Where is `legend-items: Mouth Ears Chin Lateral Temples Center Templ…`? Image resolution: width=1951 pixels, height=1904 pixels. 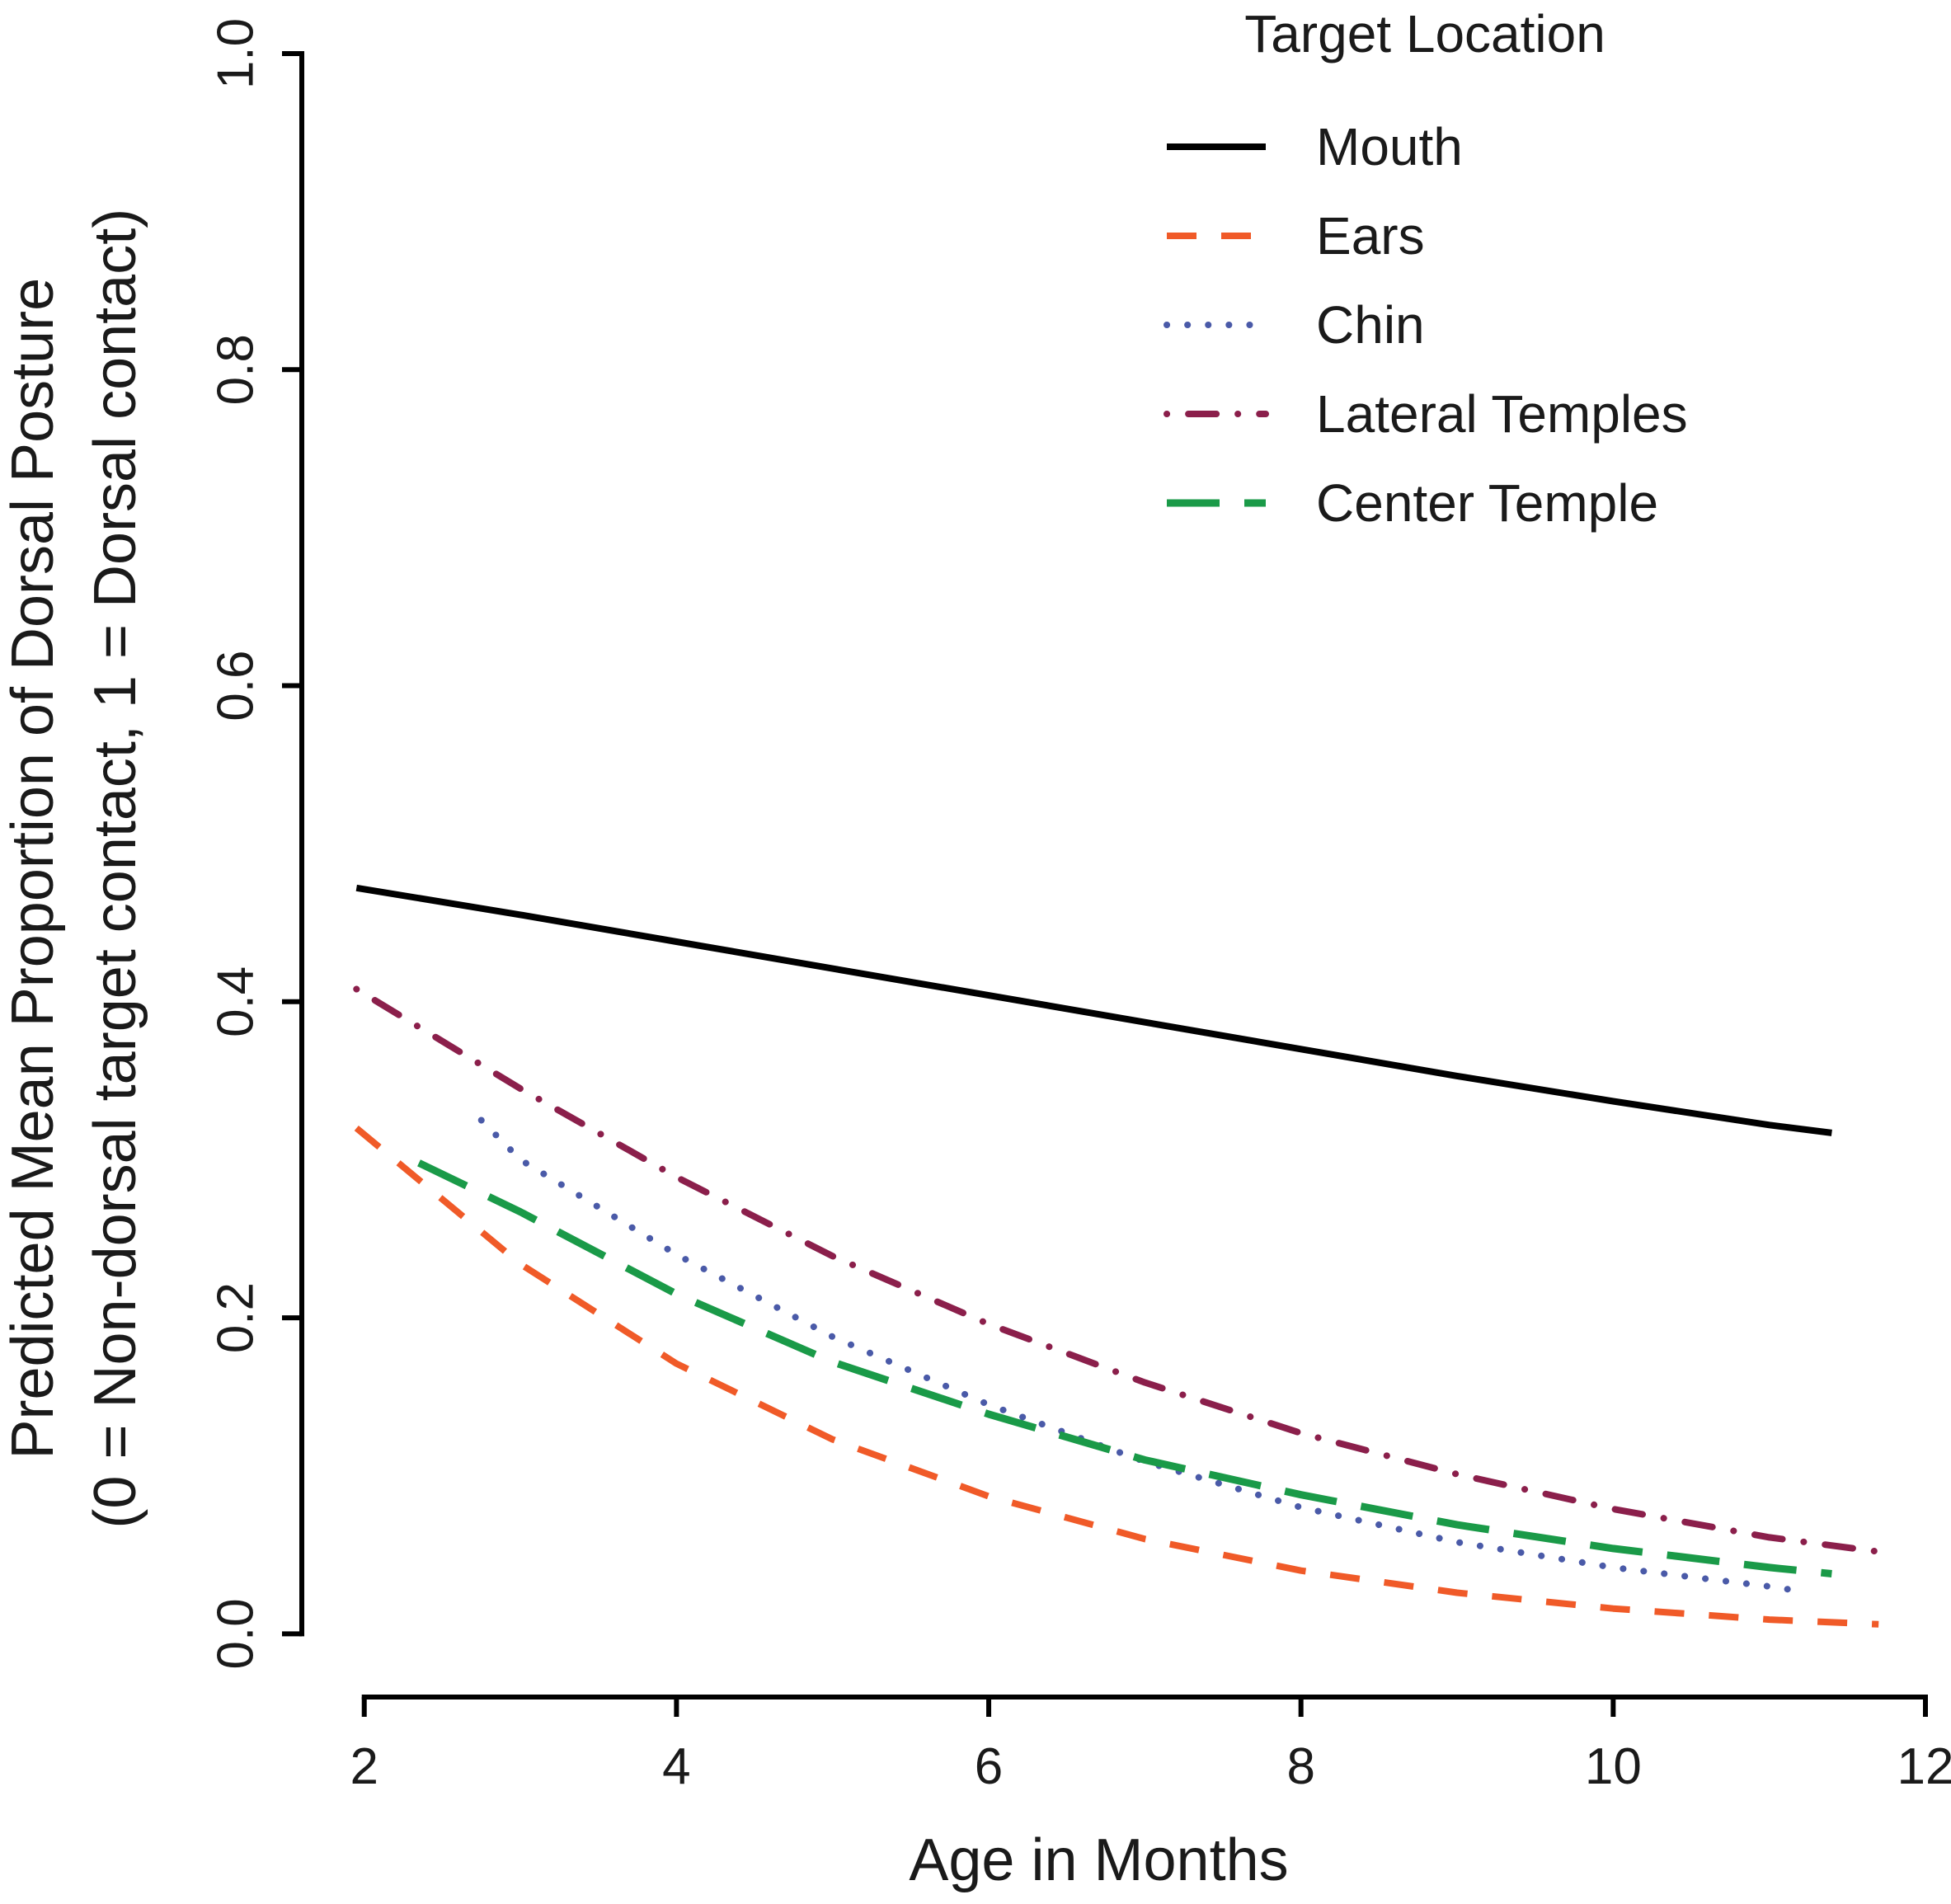
legend-items: Mouth Ears Chin Lateral Temples Center Templ… is located at coordinates (1426, 325).